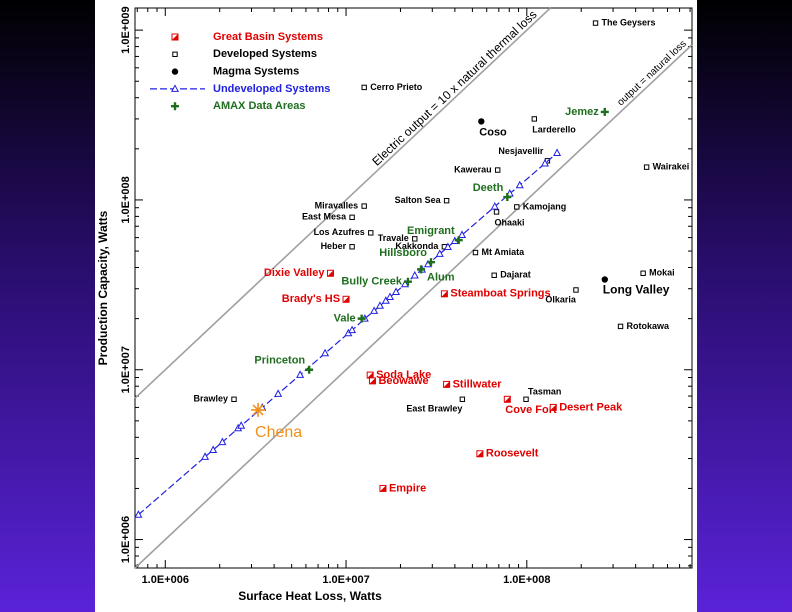 The image size is (792, 612). What do you see at coordinates (337, 205) in the screenshot?
I see `point-label: Miravalles` at bounding box center [337, 205].